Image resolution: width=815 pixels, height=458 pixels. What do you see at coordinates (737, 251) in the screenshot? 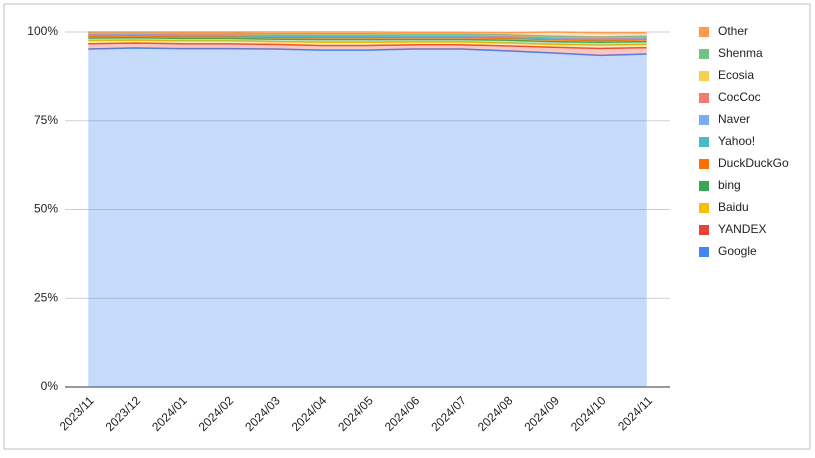
I see `legend-label: Google` at bounding box center [737, 251].